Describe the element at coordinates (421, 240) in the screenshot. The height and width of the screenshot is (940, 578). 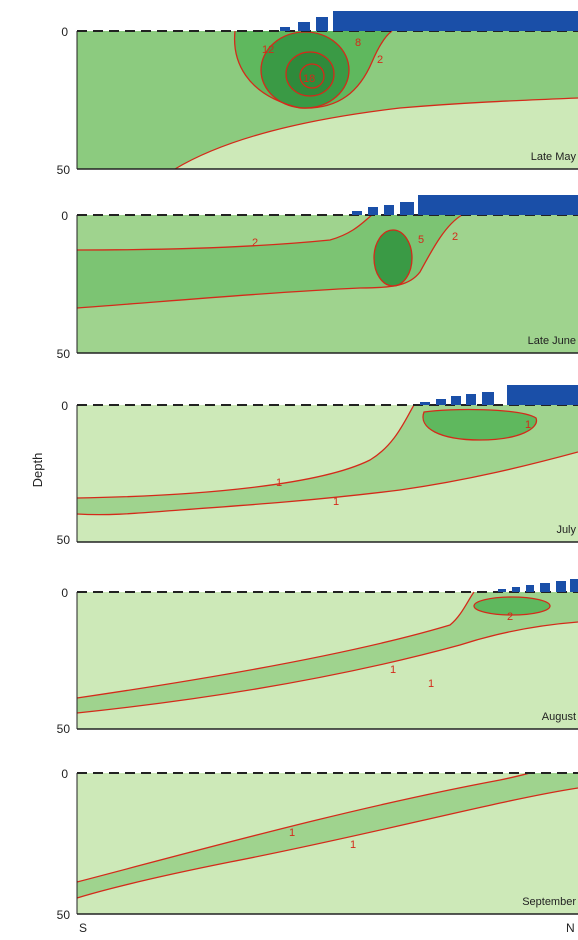
I see `contour-label: 5` at that location.